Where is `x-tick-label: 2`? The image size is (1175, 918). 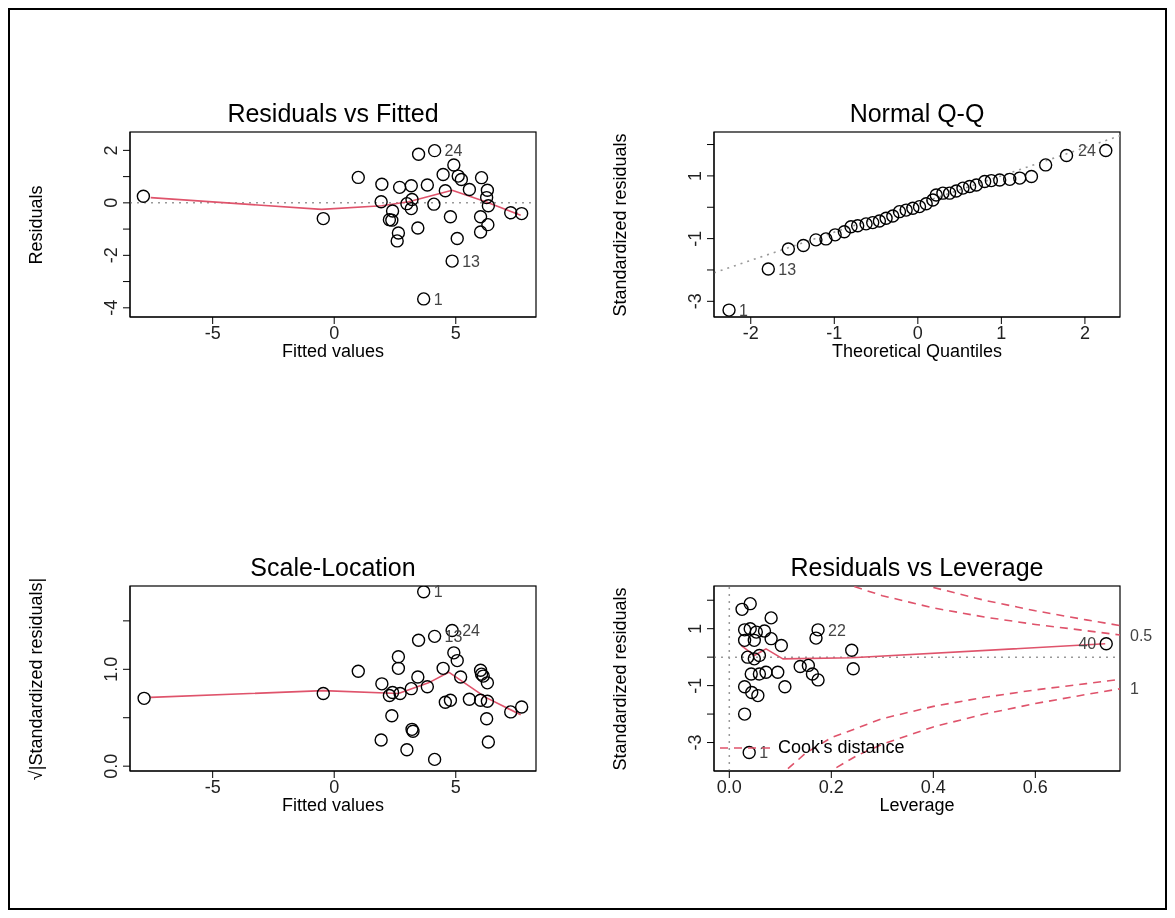
x-tick-label: 2 is located at coordinates (1084, 332).